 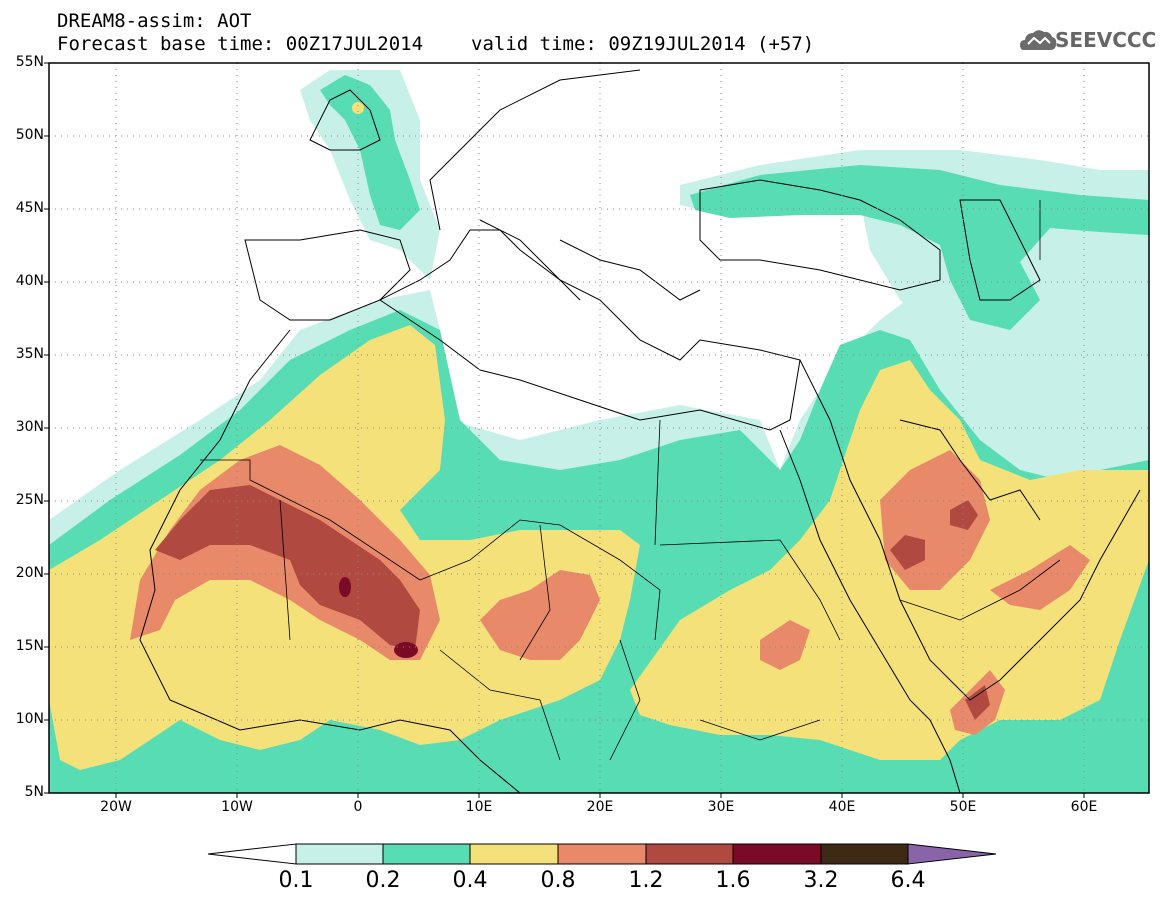 What do you see at coordinates (479, 807) in the screenshot?
I see `lon-tick: 10E` at bounding box center [479, 807].